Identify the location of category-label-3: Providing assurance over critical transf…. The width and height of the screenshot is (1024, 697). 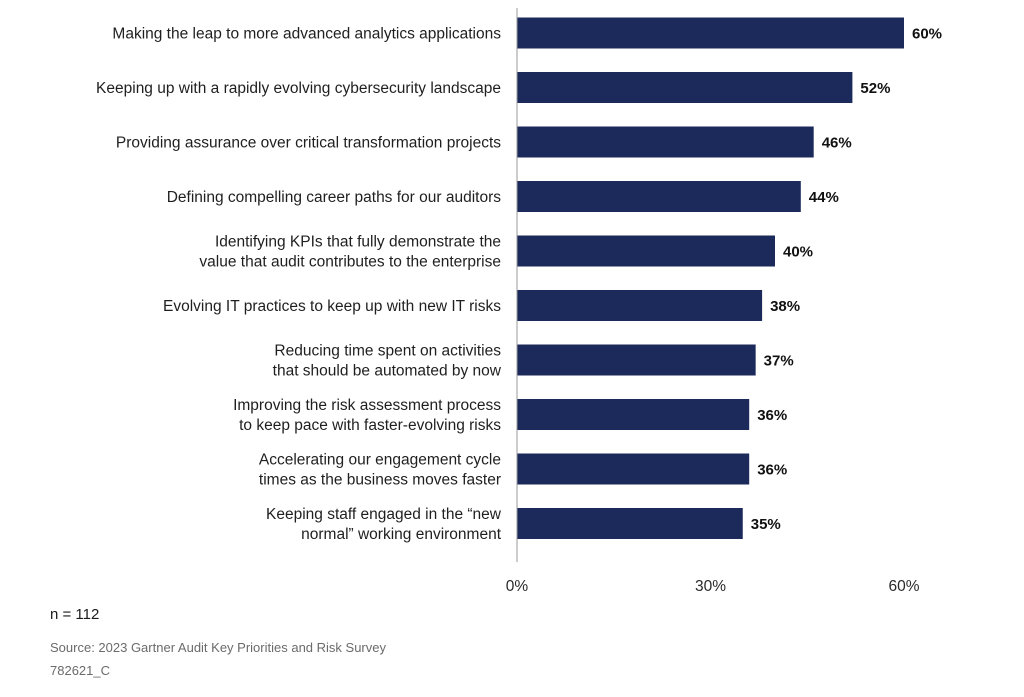
(308, 143).